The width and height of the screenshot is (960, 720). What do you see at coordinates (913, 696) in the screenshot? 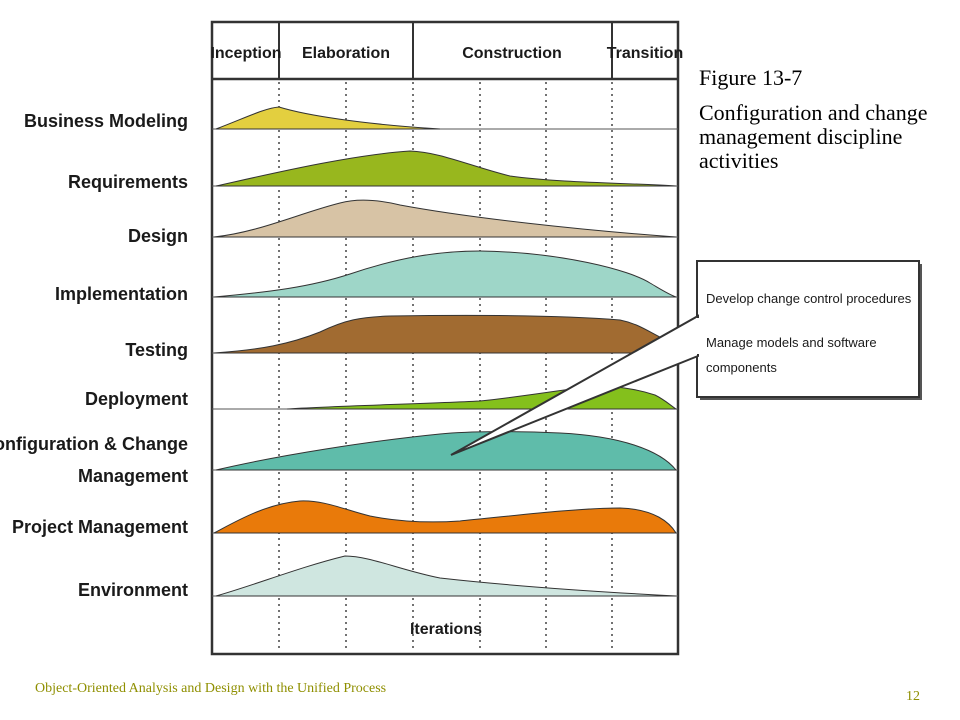
I see `page-number: 12` at bounding box center [913, 696].